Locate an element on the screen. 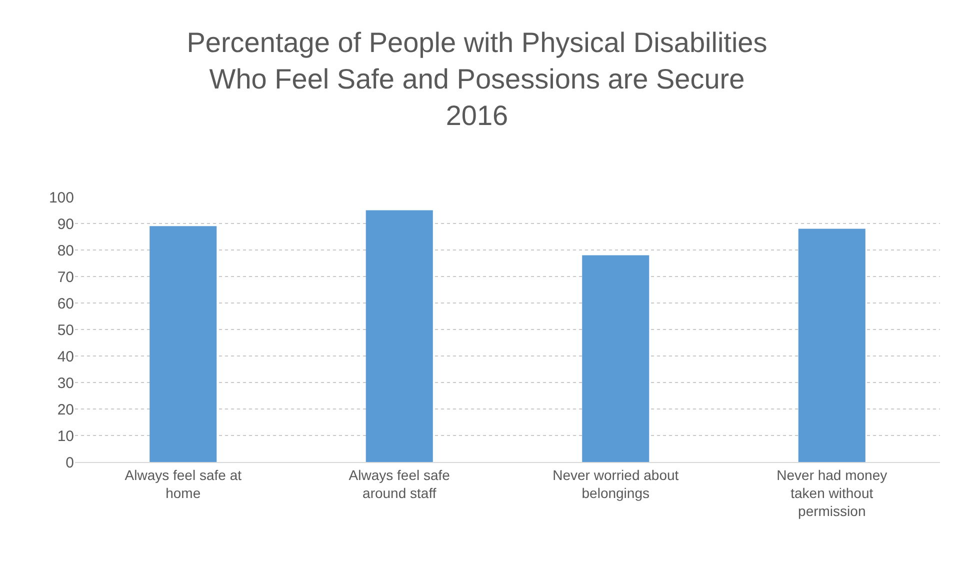 This screenshot has height=580, width=954. y-tick-label: 50 is located at coordinates (65, 330).